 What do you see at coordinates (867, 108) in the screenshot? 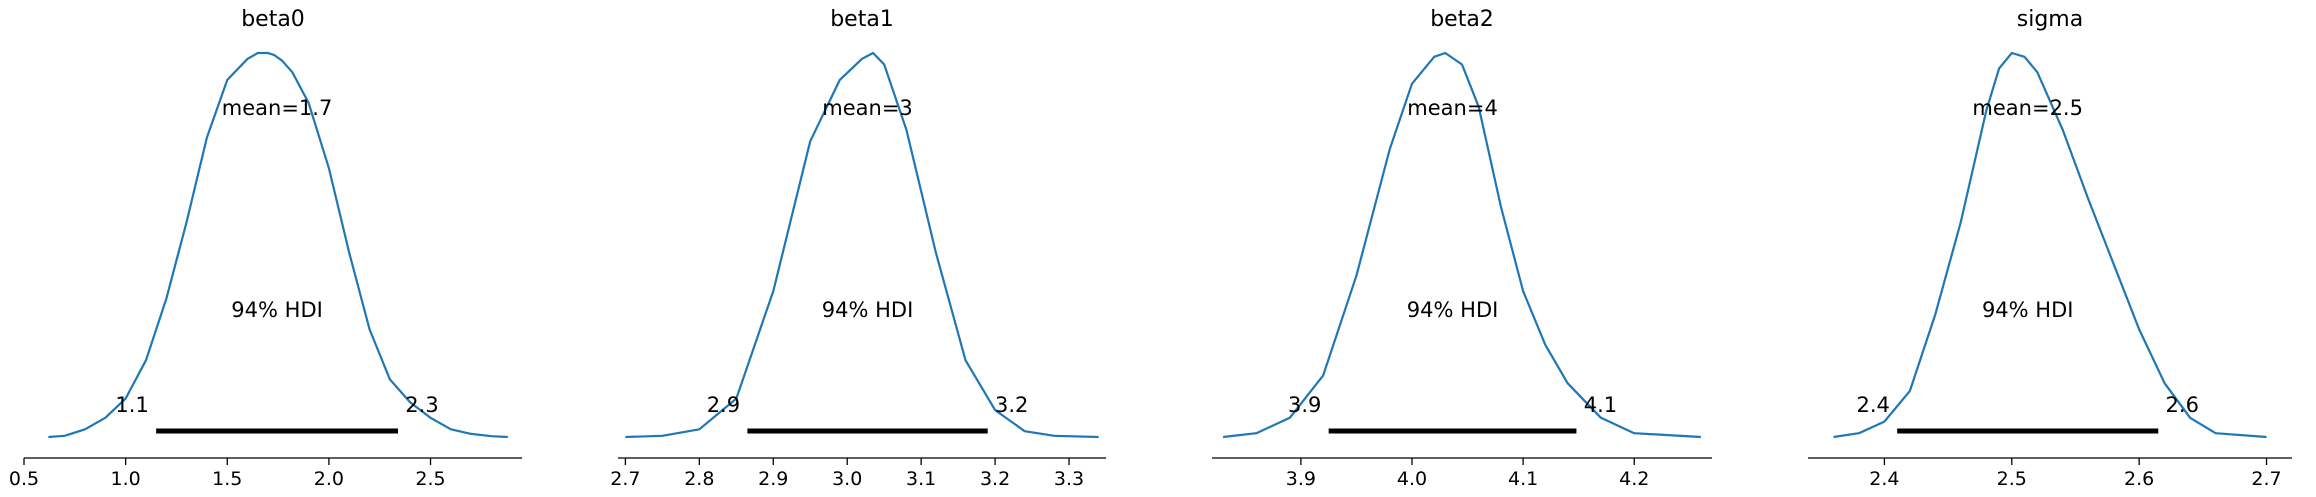
I see `mean-label: mean=3` at bounding box center [867, 108].